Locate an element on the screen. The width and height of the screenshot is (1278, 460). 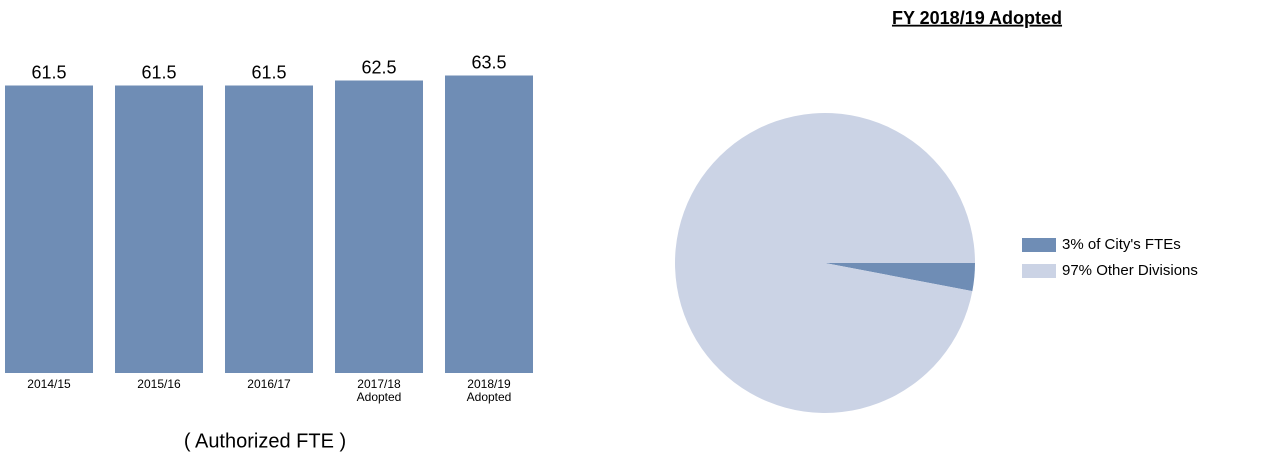
x-tick-label: 2015/16 is located at coordinates (159, 384).